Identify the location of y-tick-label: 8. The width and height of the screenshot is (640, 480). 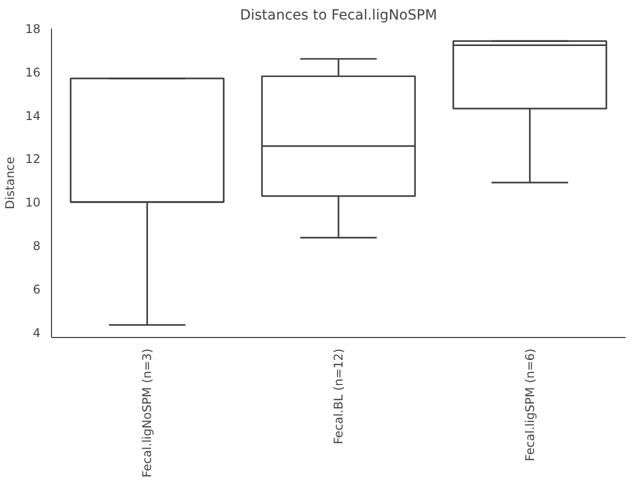
(36, 245).